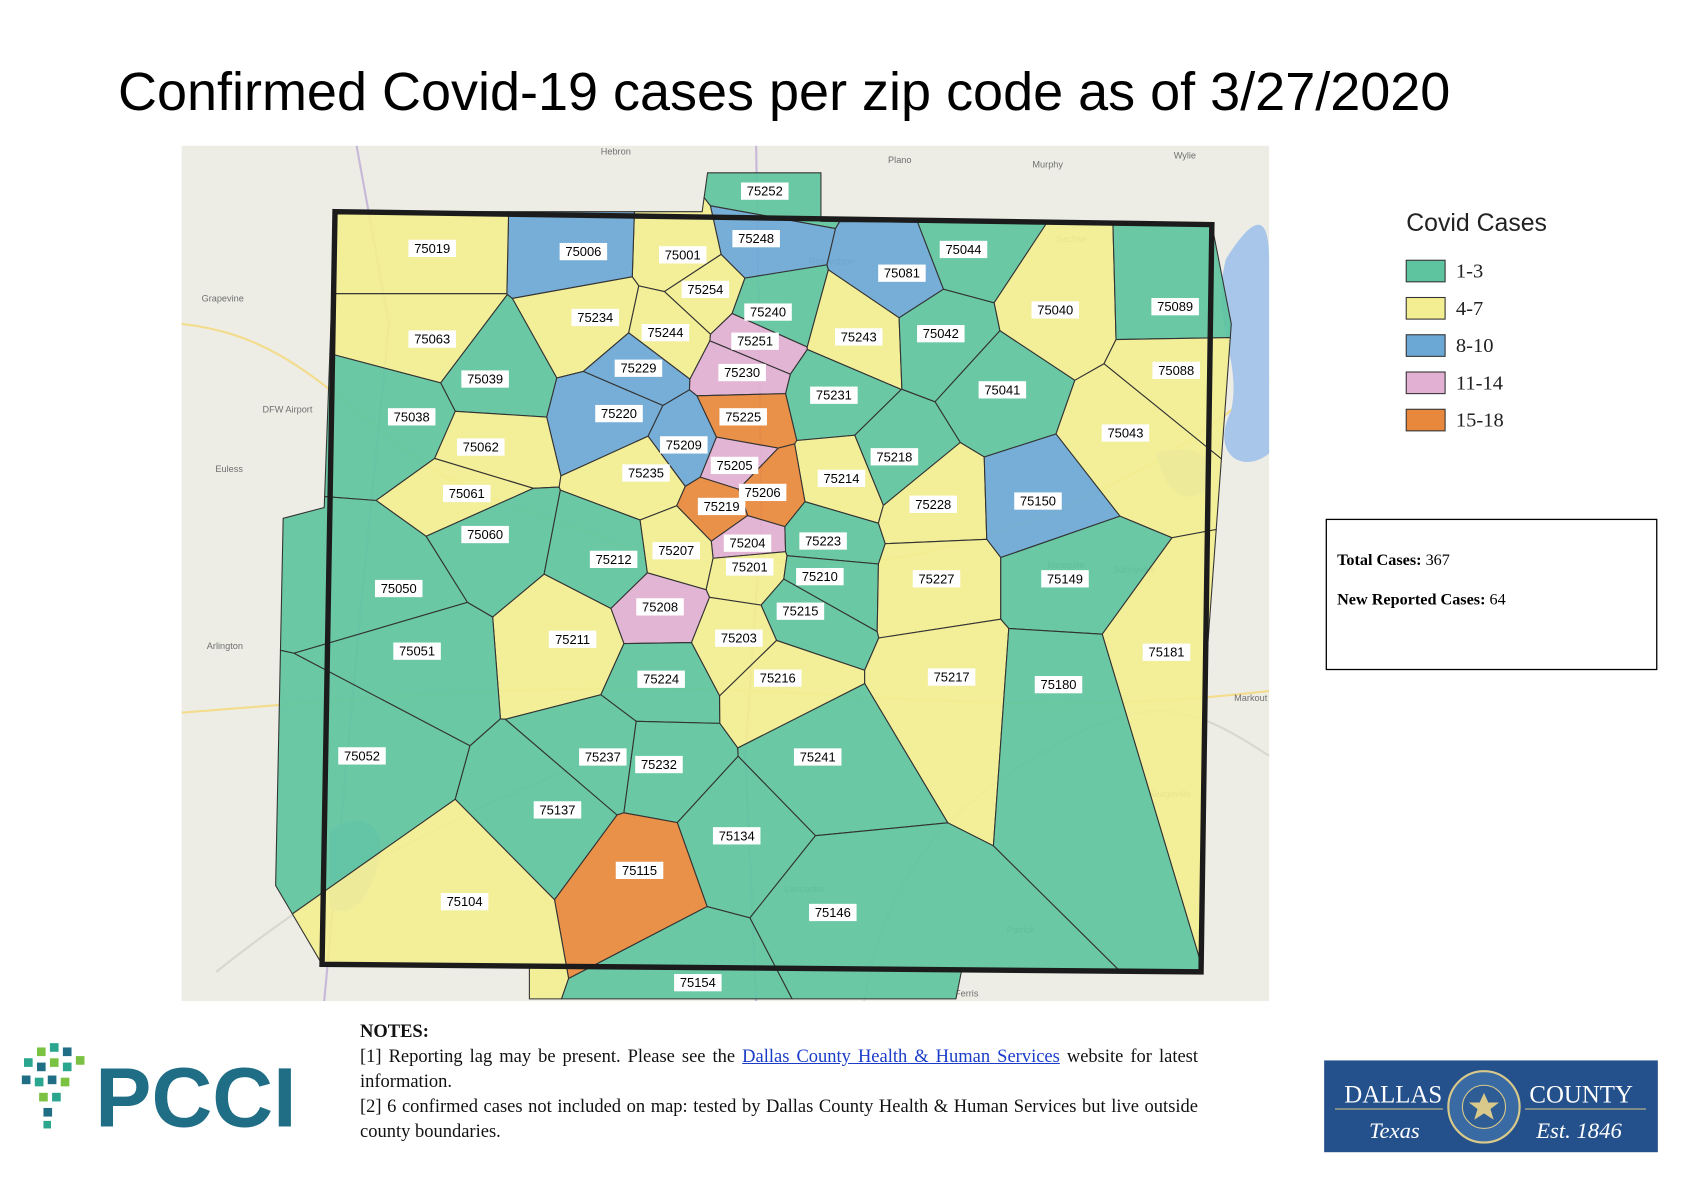  What do you see at coordinates (1245, 343) in the screenshot?
I see `lake` at bounding box center [1245, 343].